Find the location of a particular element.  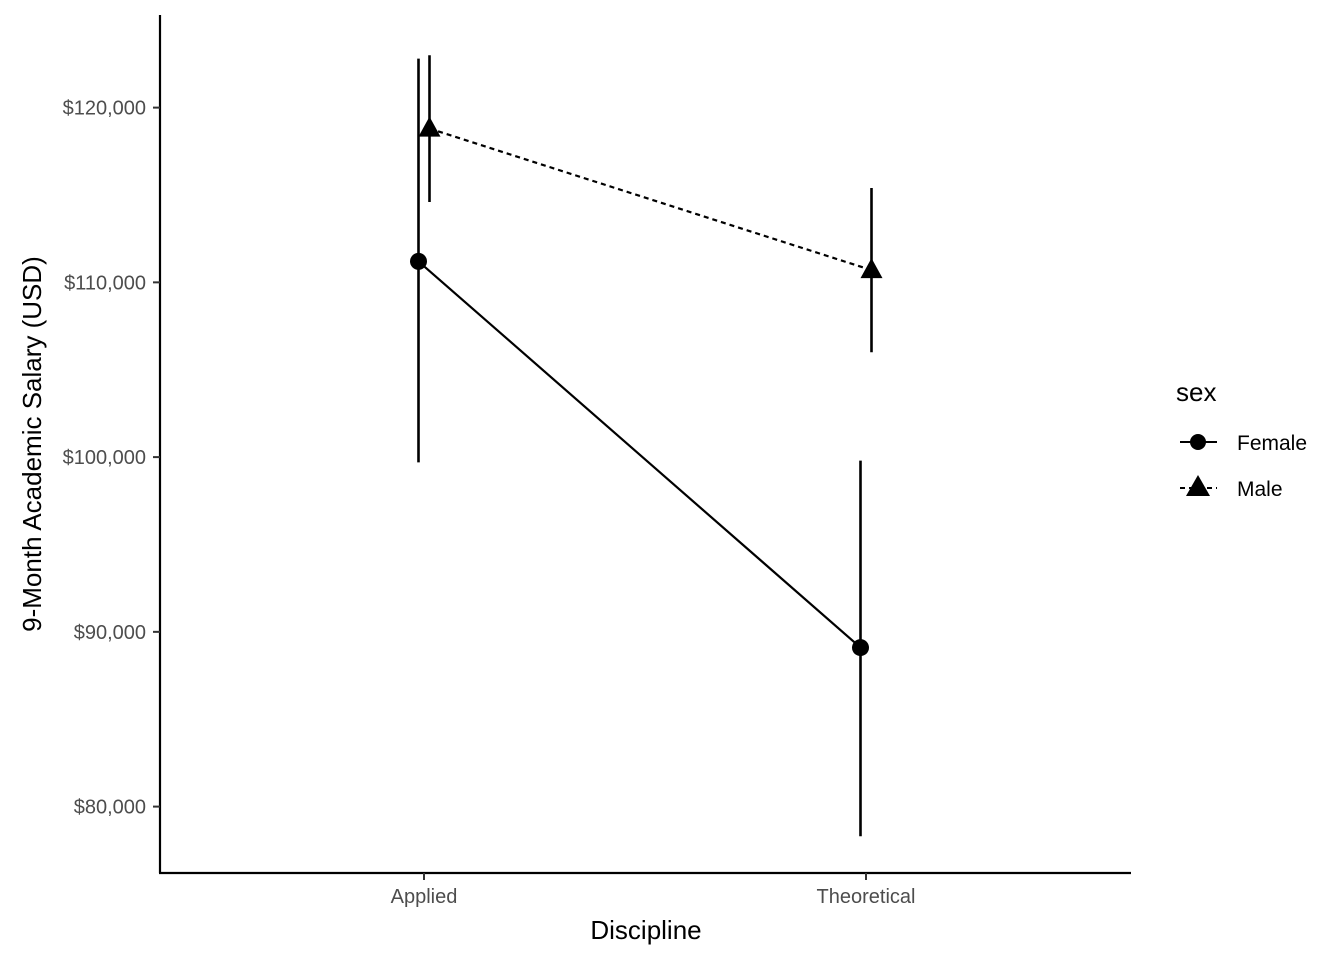

x-tick-label: Theoretical is located at coordinates (866, 897).